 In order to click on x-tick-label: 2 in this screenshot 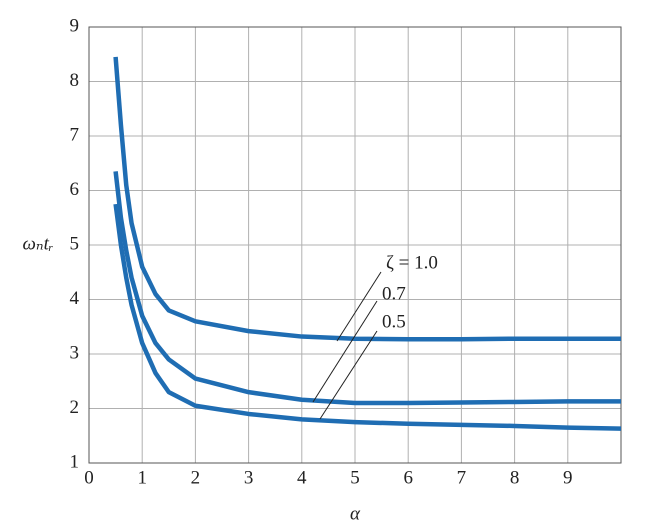, I will do `click(196, 477)`.